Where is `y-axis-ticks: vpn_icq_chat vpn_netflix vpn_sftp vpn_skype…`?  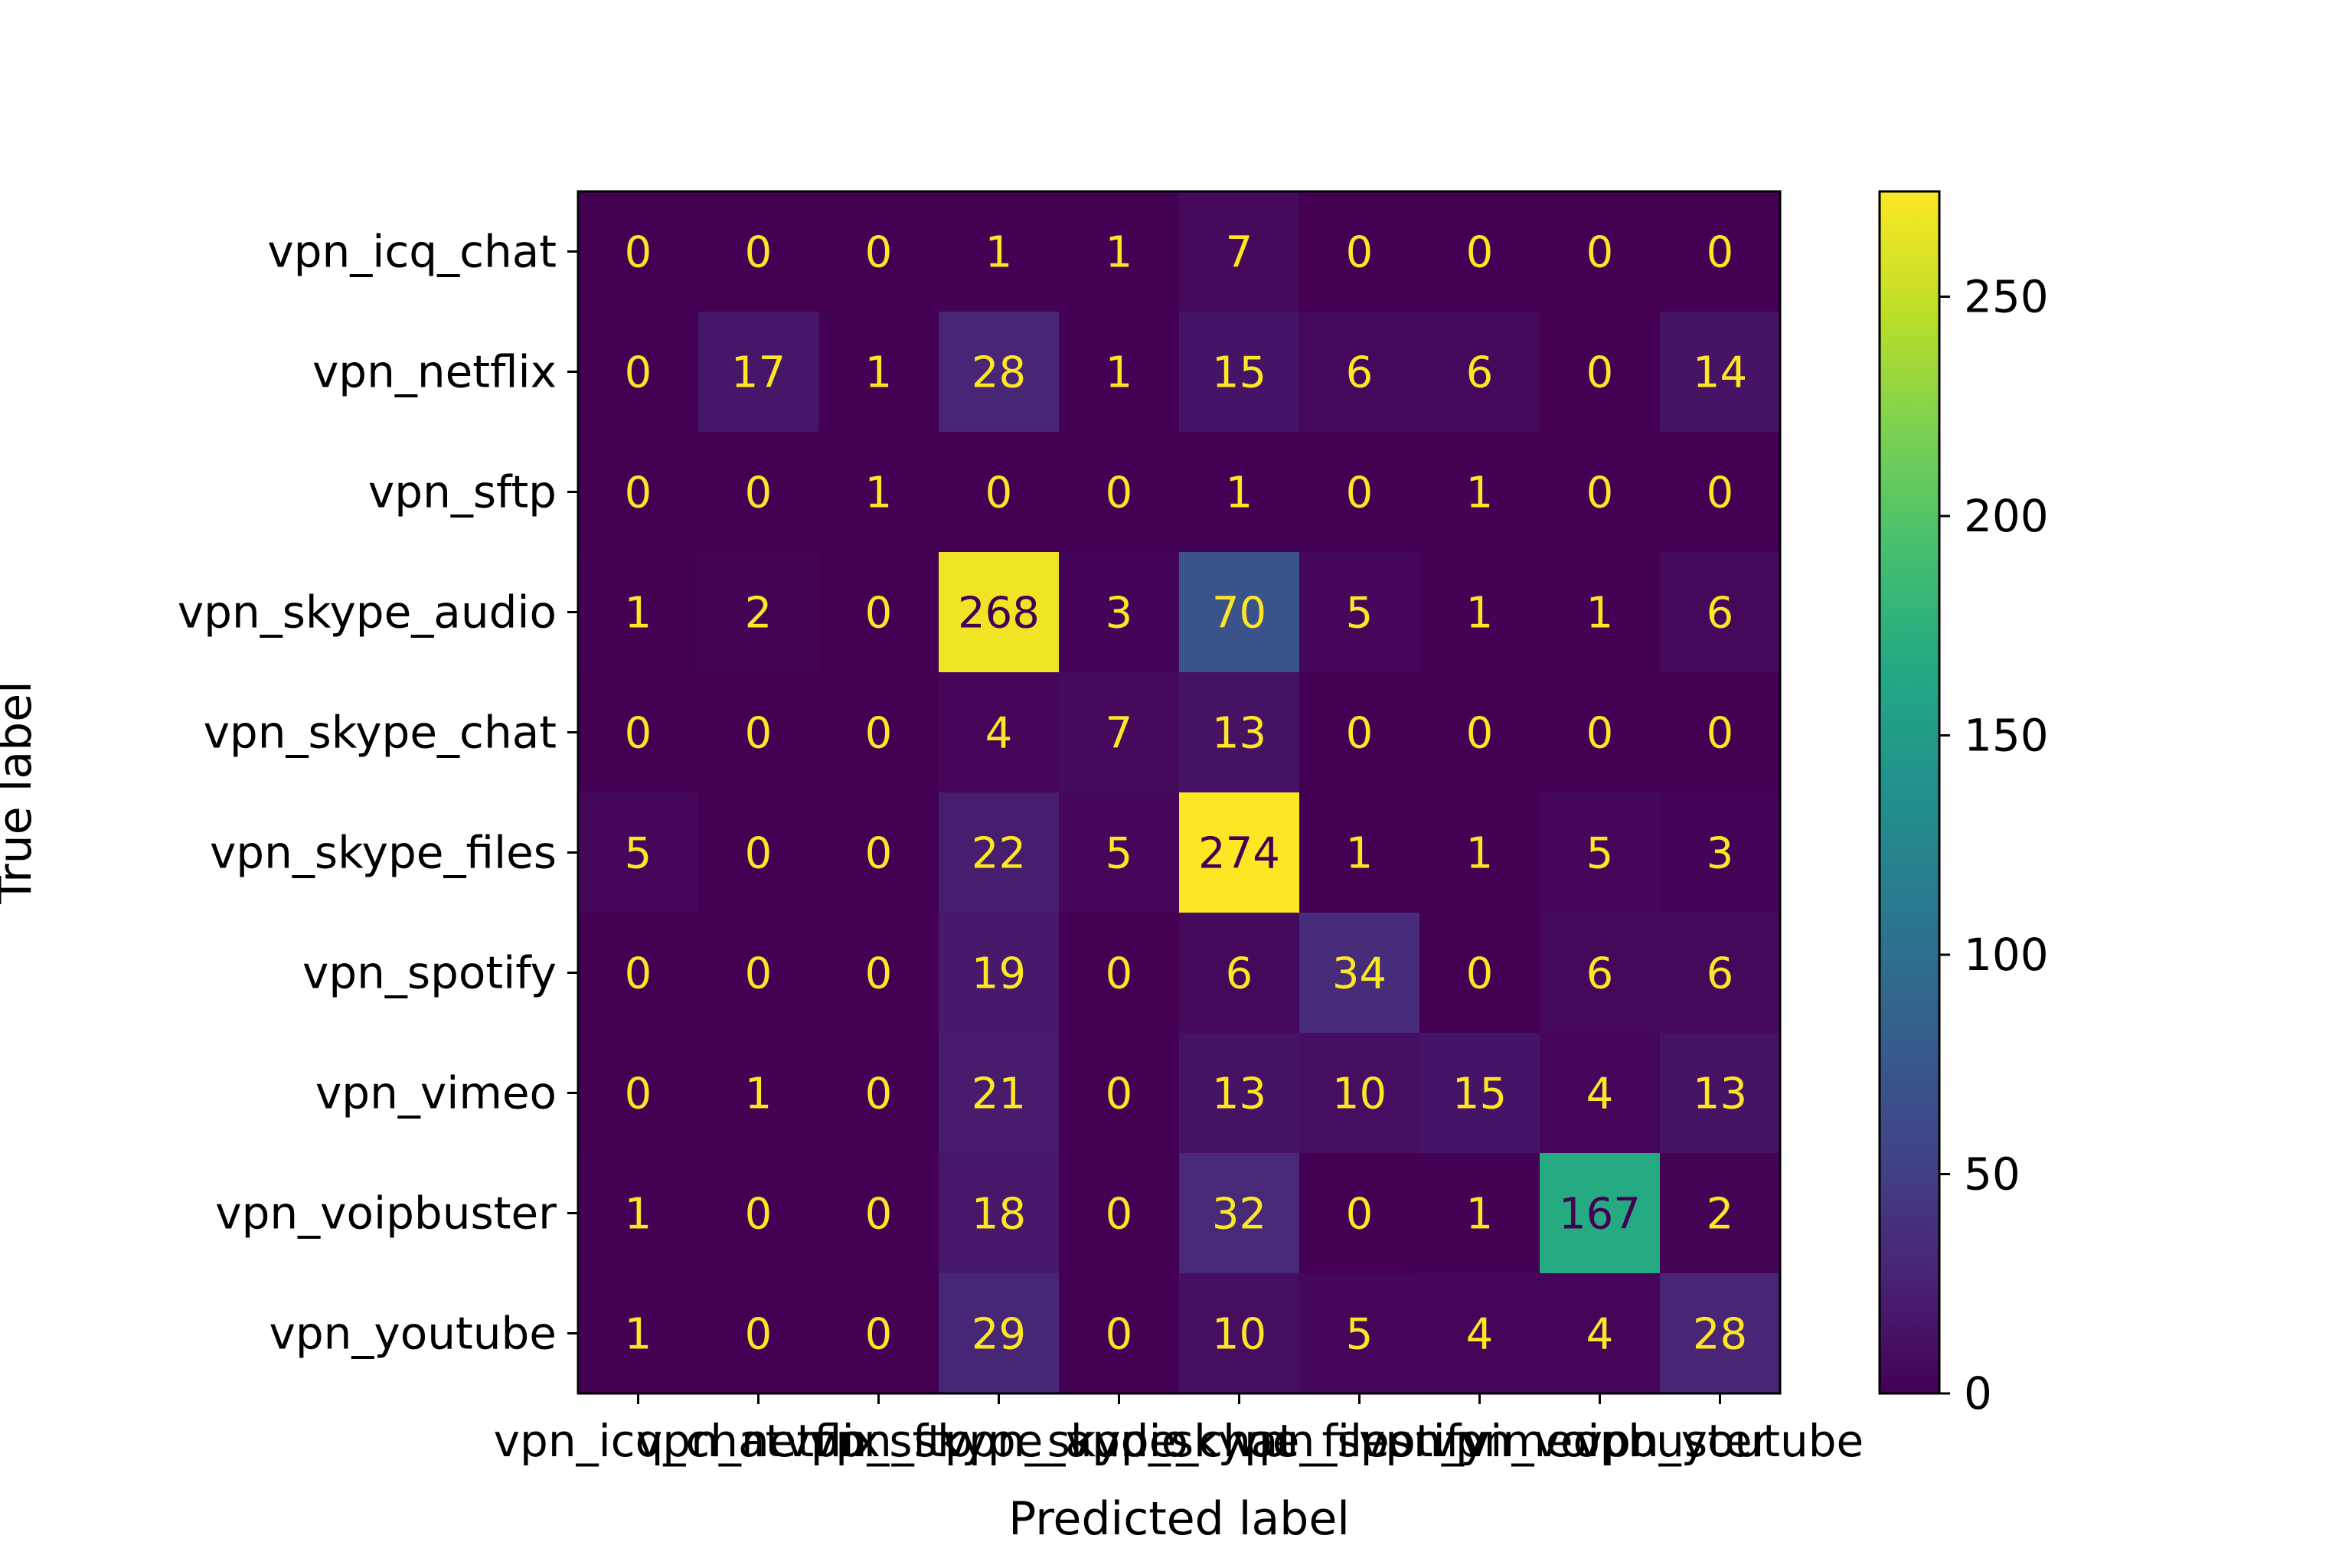
y-axis-ticks: vpn_icq_chat vpn_netflix vpn_sftp vpn_skype… is located at coordinates (378, 793).